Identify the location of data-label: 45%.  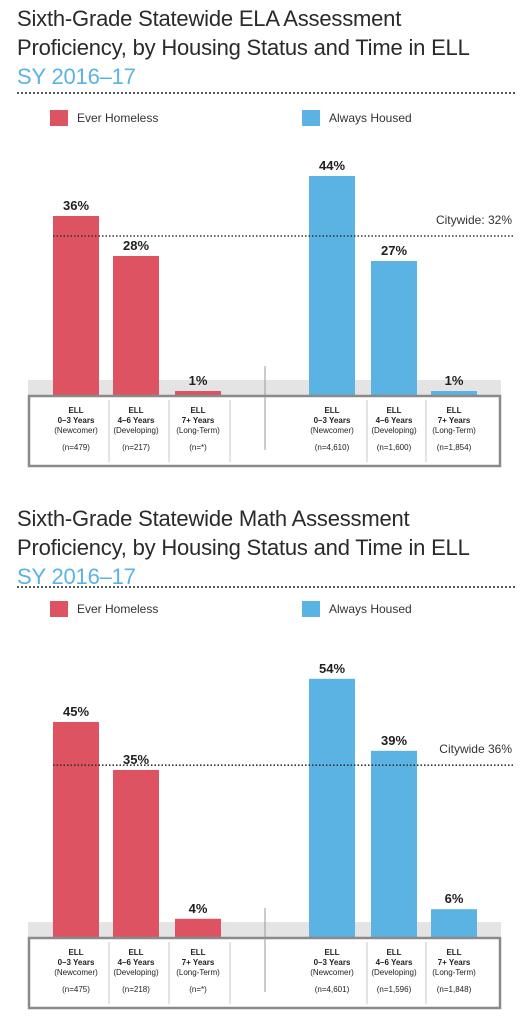
(76, 711).